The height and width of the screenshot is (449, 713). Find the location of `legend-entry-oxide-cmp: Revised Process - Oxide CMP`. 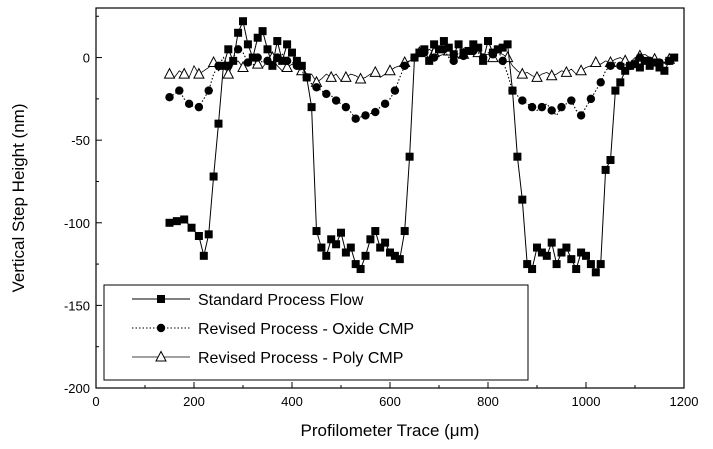

legend-entry-oxide-cmp: Revised Process - Oxide CMP is located at coordinates (273, 329).